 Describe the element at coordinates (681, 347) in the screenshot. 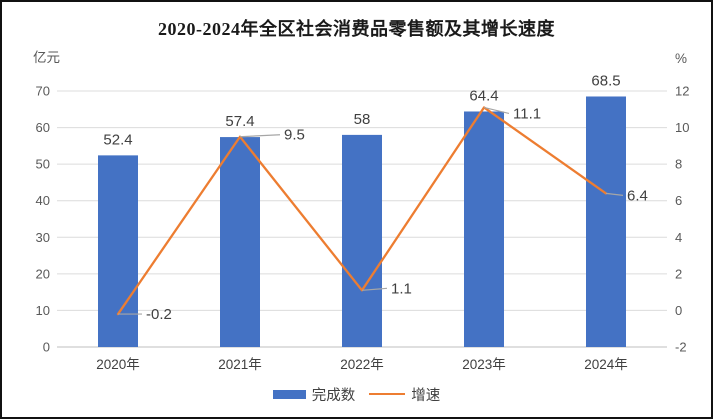

I see `right-axis-tick-label: -2` at that location.